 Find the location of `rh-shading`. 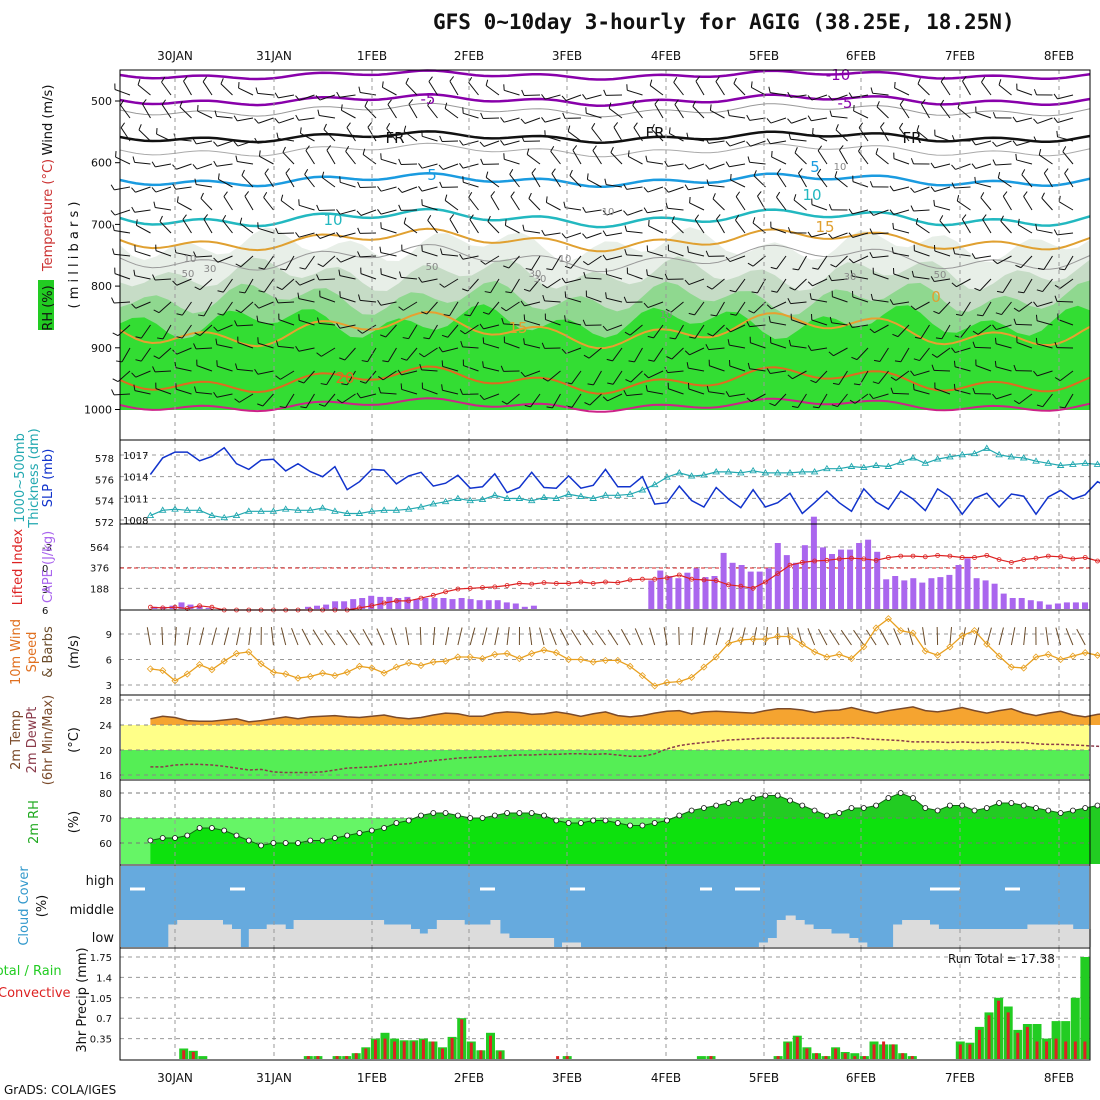

rh-shading is located at coordinates (605, 318).